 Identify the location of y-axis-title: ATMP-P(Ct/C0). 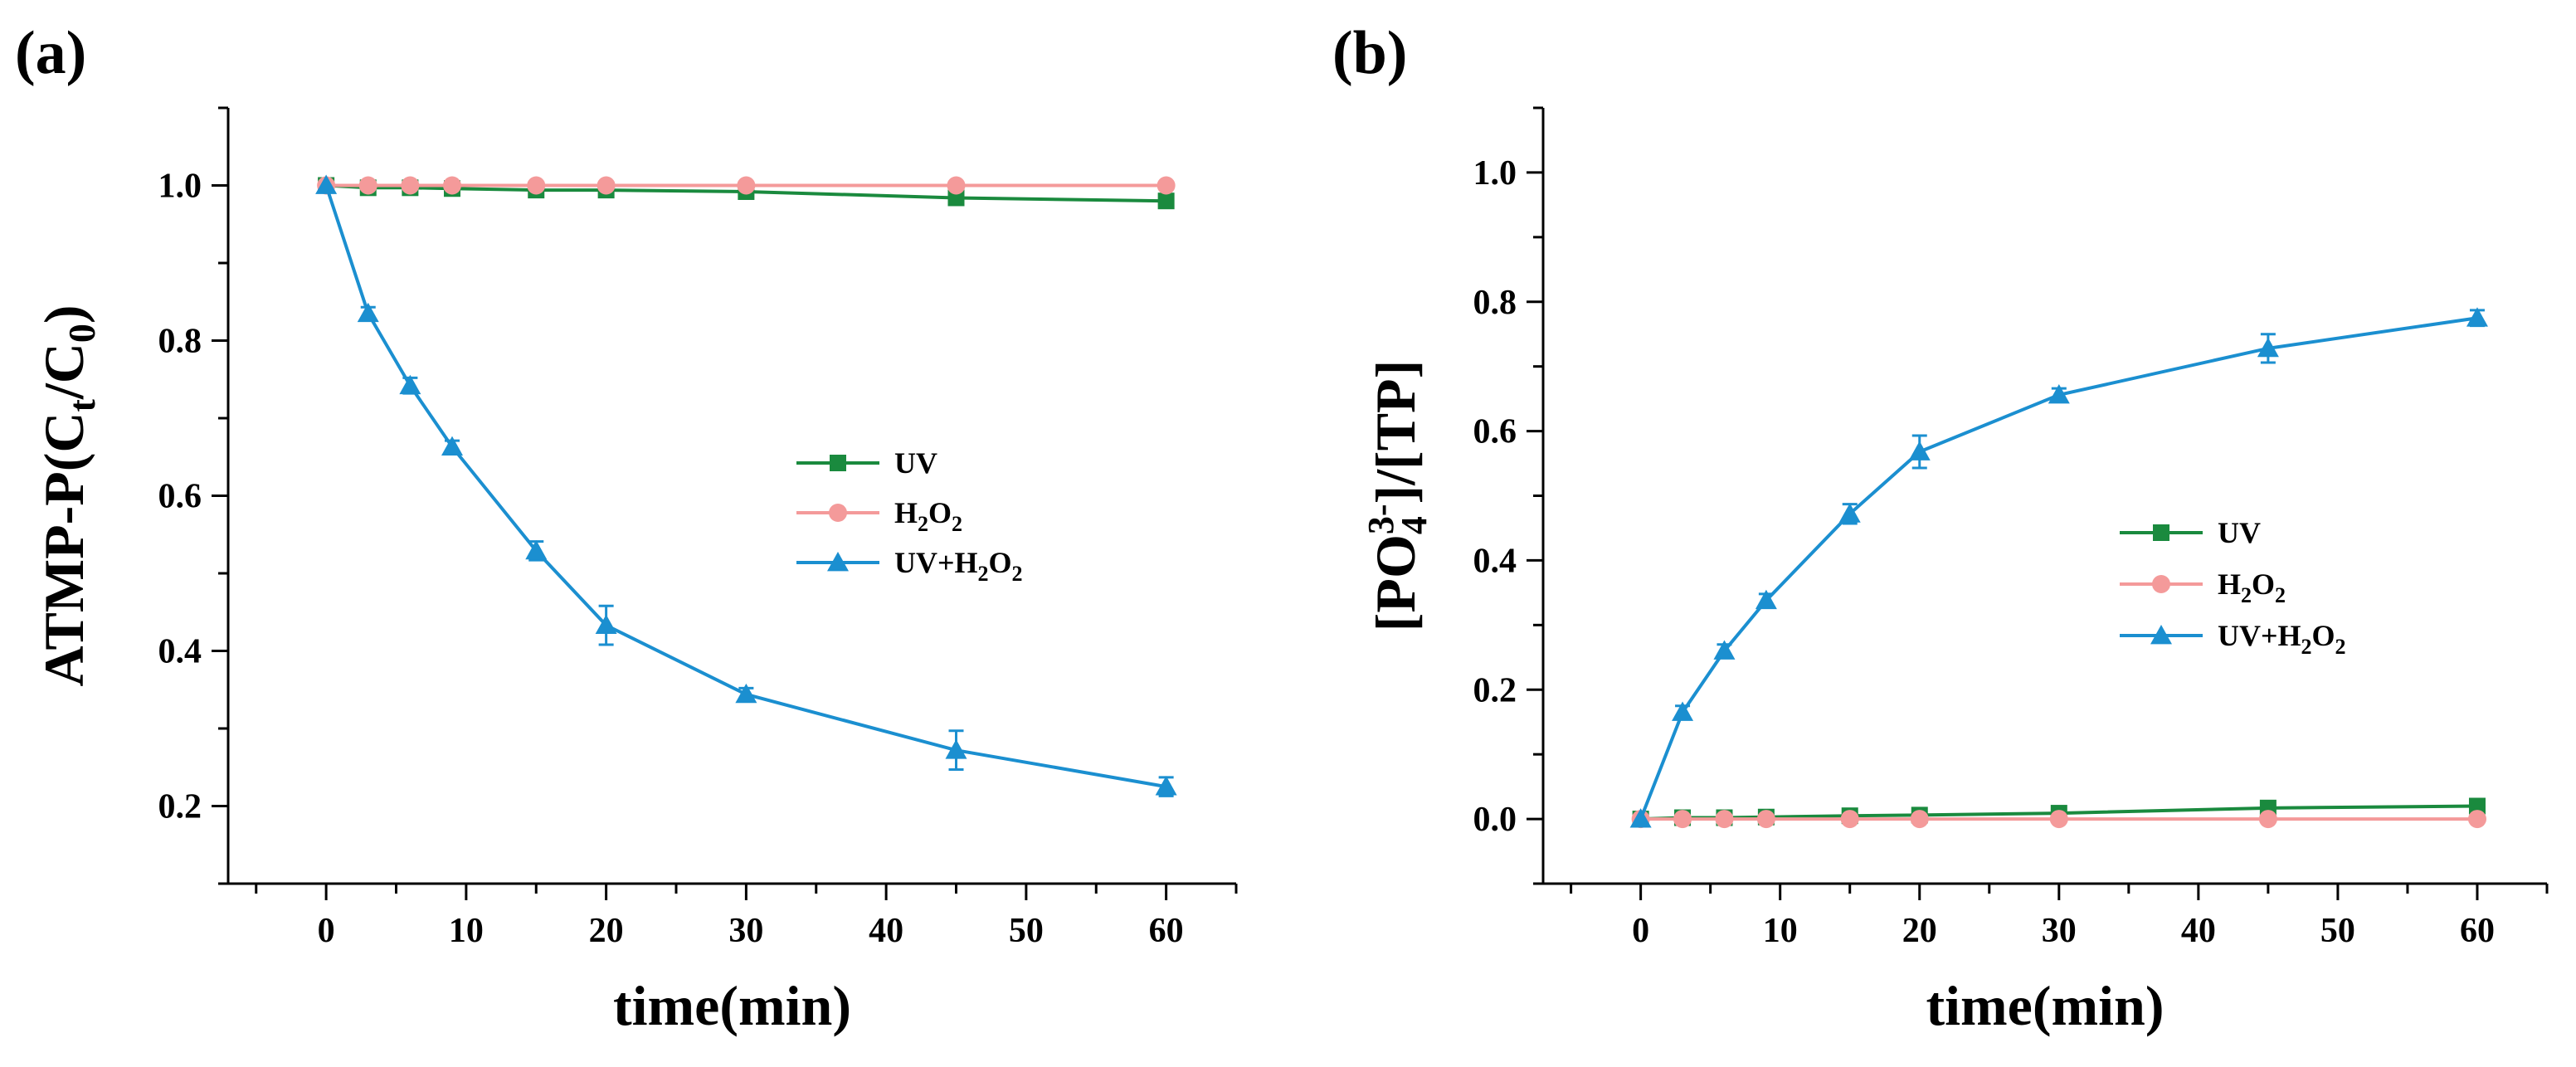
(67, 496).